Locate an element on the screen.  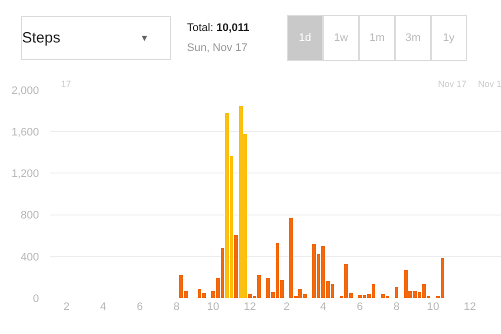
y-tick-label: 2,000 is located at coordinates (25, 90).